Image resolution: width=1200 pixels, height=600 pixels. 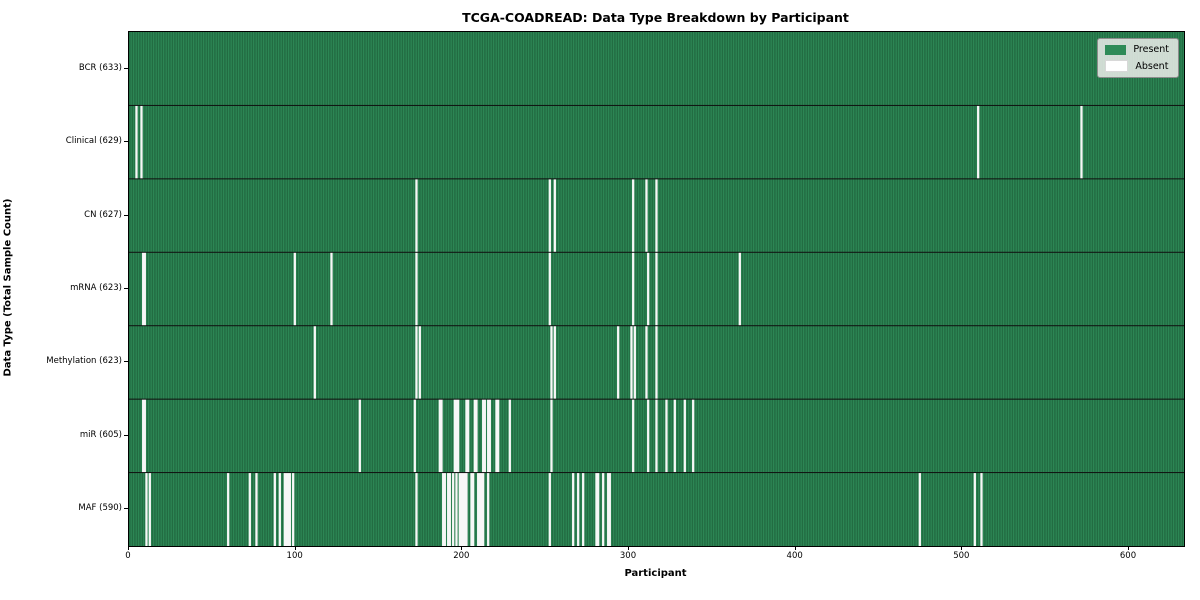 I want to click on x-tick-label-500: 500, so click(x=961, y=556).